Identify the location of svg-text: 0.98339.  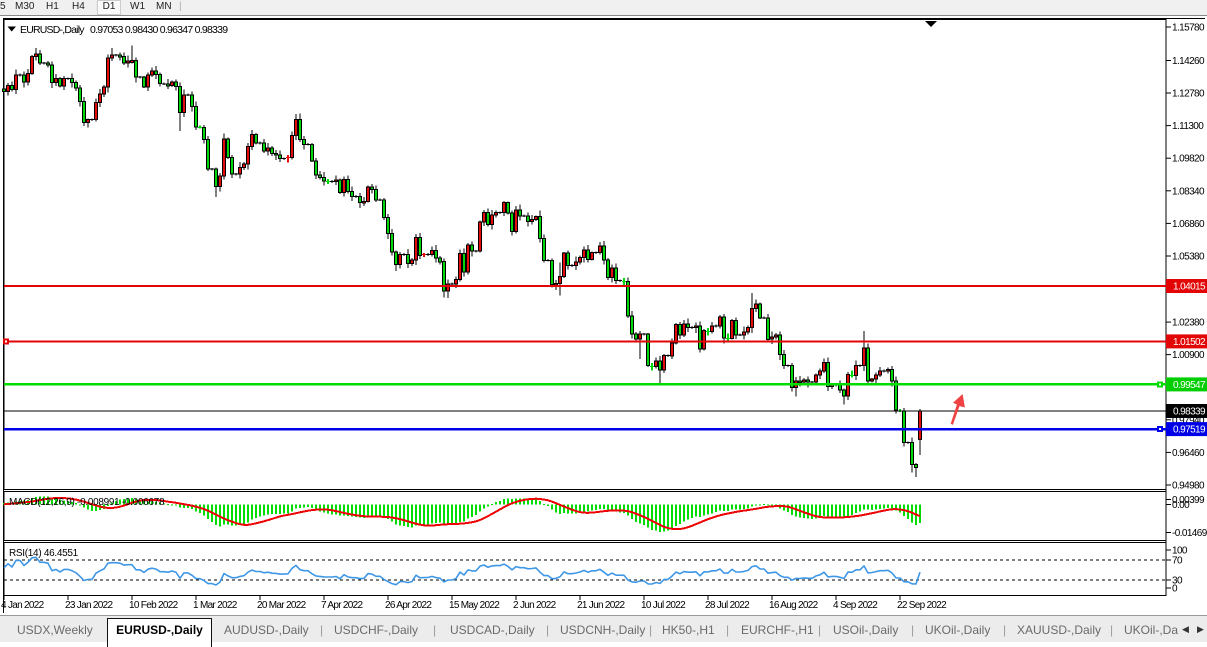
(1189, 412).